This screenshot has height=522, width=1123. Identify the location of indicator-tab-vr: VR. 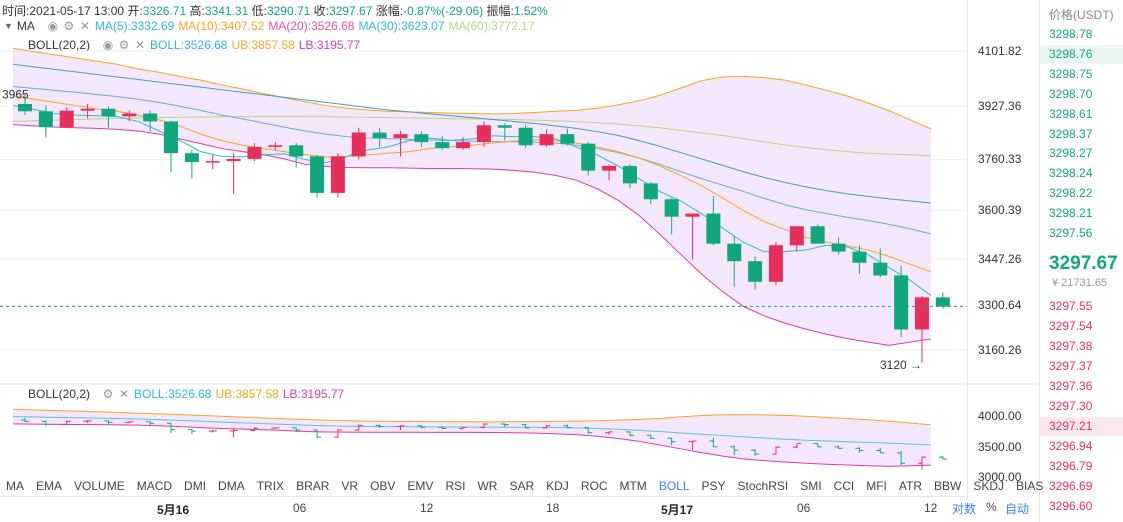
(350, 486).